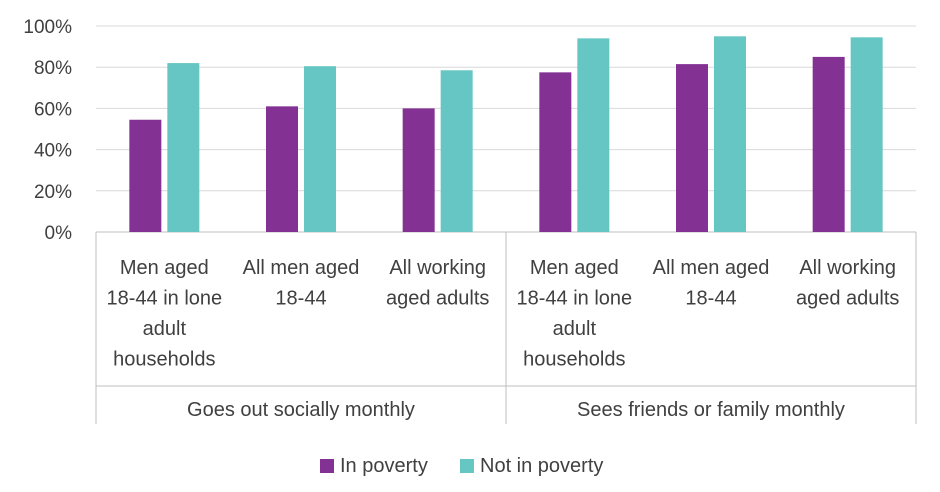  I want to click on y-tick-label: 100%, so click(47, 27).